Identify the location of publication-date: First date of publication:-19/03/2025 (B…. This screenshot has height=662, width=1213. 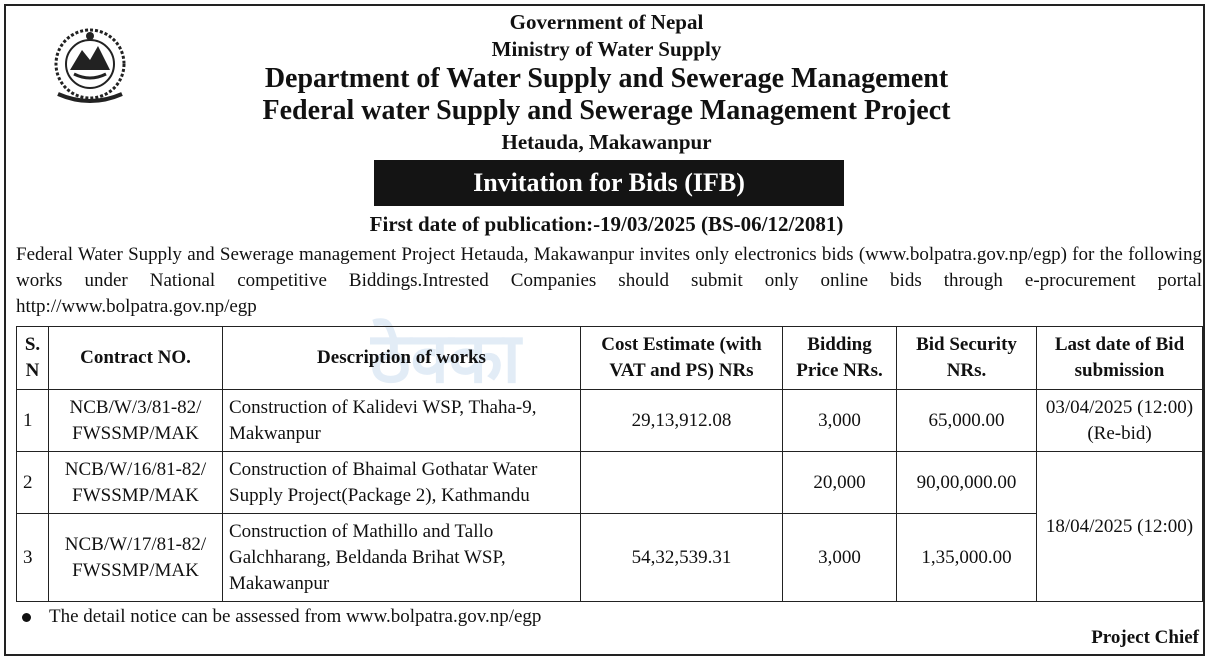
(606, 224).